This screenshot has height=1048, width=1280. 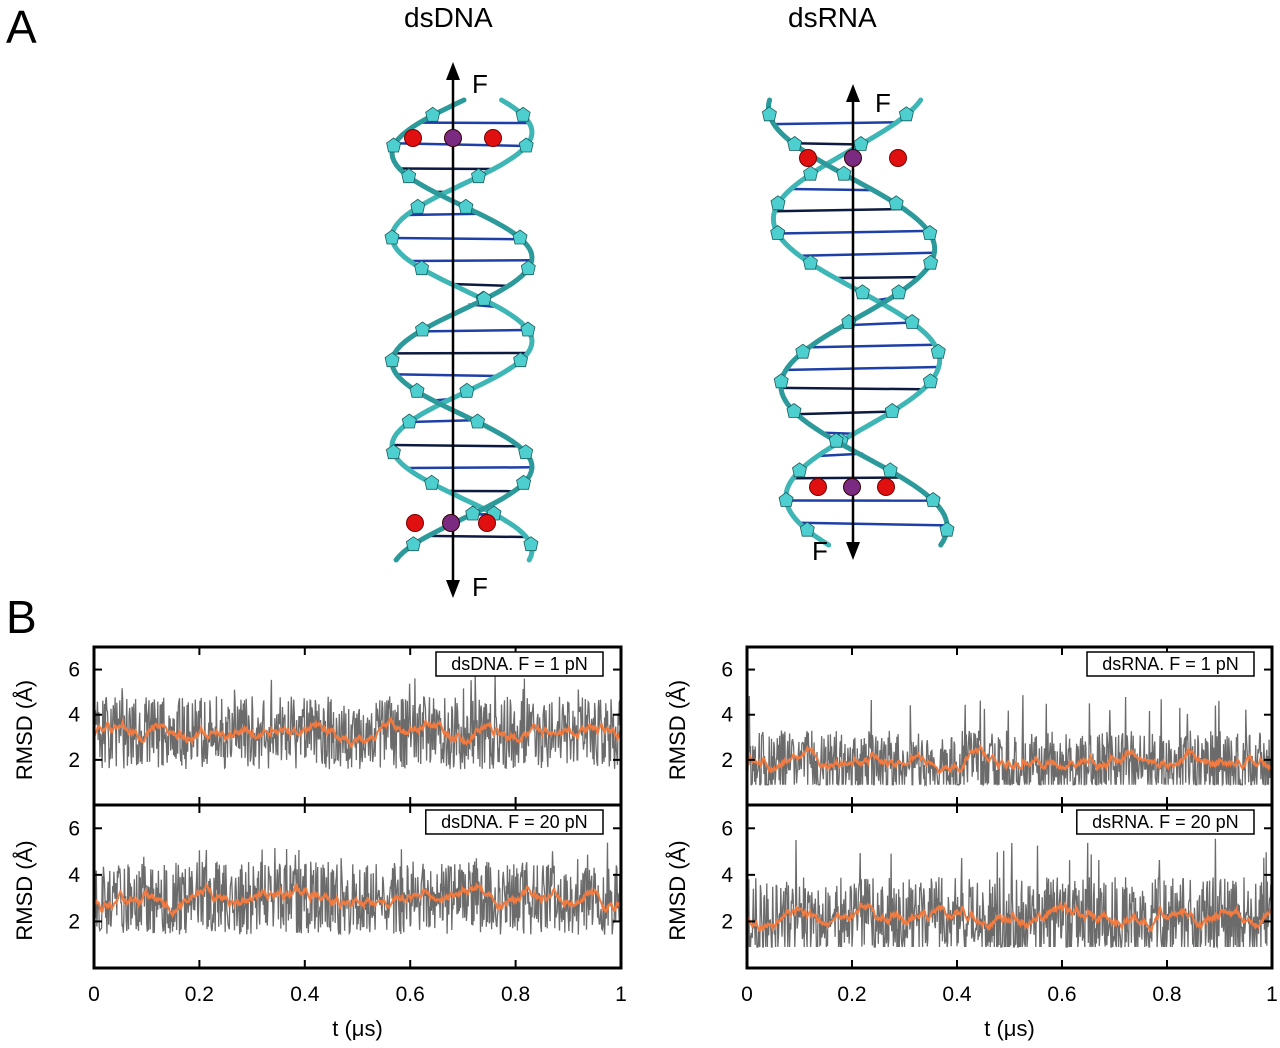 I want to click on dsrna-helix, so click(x=858, y=322).